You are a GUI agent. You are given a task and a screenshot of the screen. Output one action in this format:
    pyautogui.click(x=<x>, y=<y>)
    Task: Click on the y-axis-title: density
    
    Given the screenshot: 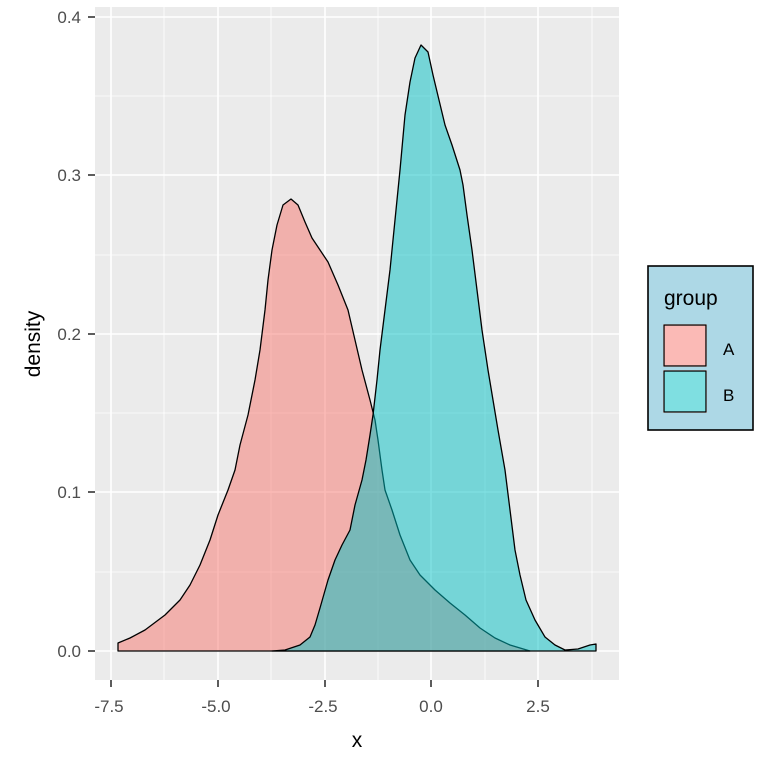 What is the action you would take?
    pyautogui.click(x=33, y=343)
    